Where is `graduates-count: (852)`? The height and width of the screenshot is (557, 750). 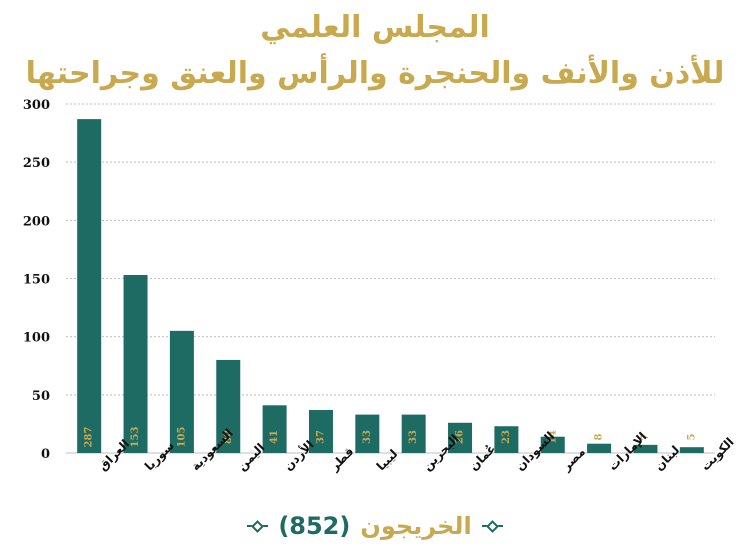 graduates-count: (852) is located at coordinates (314, 526).